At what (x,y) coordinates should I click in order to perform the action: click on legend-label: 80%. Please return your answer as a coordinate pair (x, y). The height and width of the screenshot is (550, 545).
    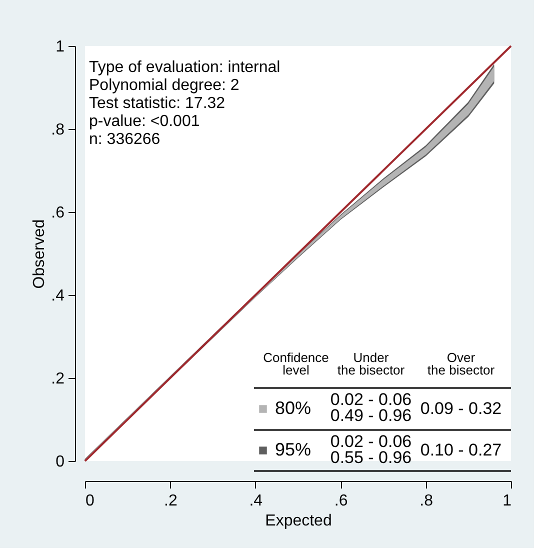
    Looking at the image, I should click on (293, 408).